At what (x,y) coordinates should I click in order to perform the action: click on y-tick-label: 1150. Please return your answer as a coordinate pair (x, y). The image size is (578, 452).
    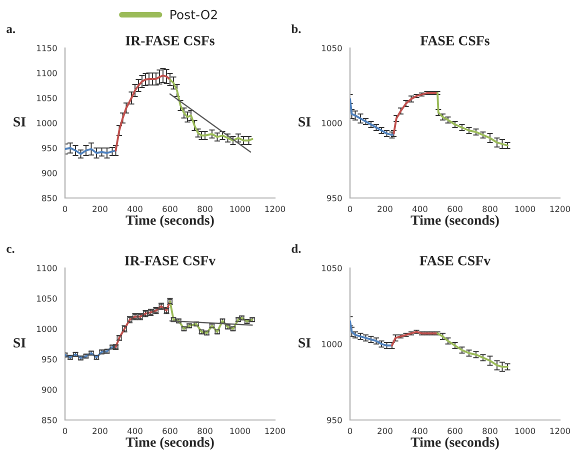
    Looking at the image, I should click on (47, 48).